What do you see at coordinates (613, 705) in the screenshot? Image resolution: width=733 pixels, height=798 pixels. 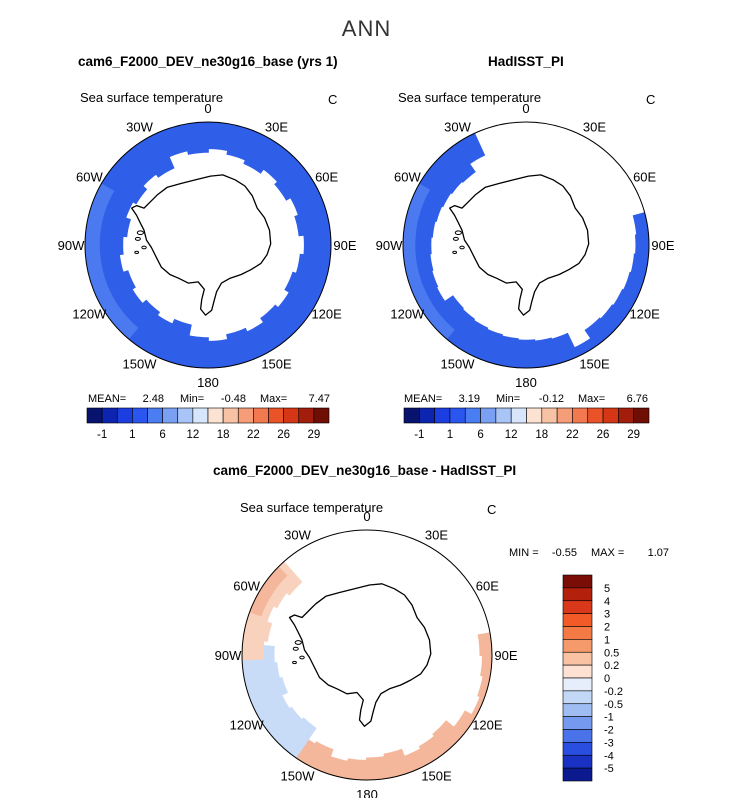 I see `colorbar-tick-label: -0.5` at bounding box center [613, 705].